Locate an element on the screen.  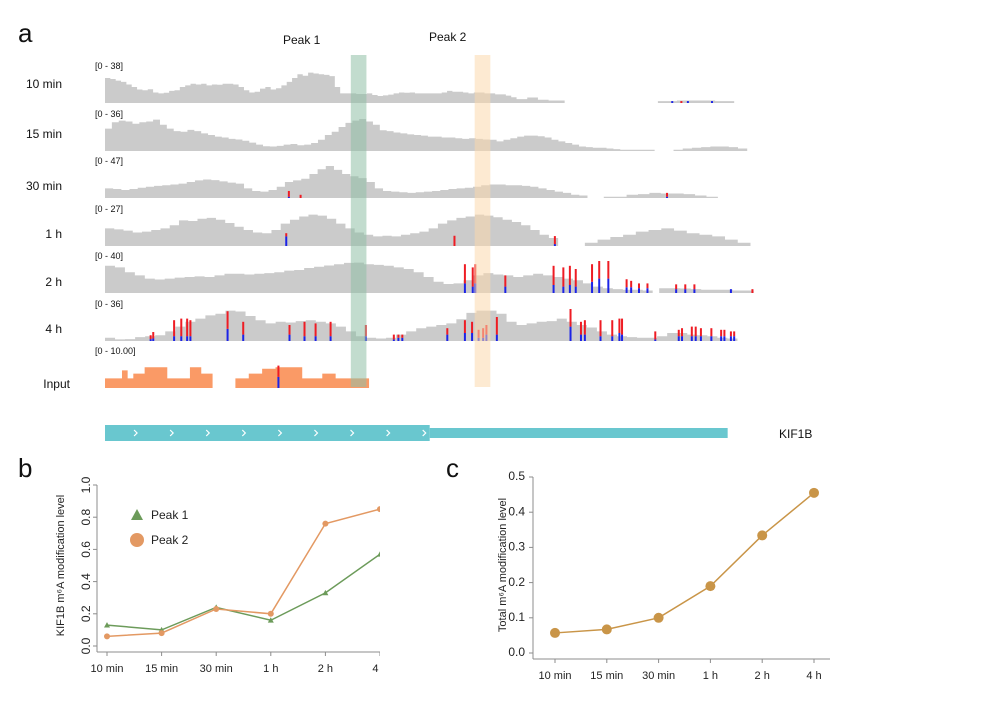
y-axis-label: KIF1B m⁶A modification level is located at coordinates (61, 565).